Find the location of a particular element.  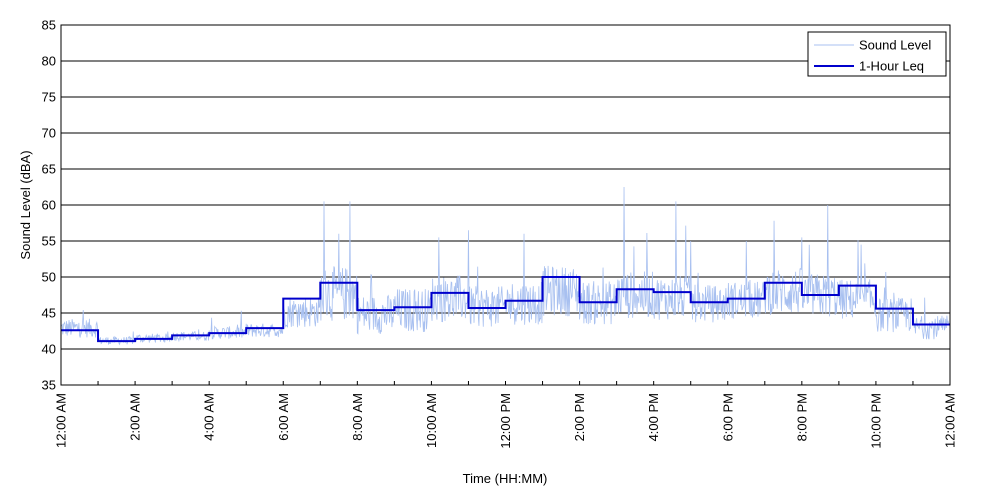

legend: Sound Level 1-Hour Leq is located at coordinates (877, 54).